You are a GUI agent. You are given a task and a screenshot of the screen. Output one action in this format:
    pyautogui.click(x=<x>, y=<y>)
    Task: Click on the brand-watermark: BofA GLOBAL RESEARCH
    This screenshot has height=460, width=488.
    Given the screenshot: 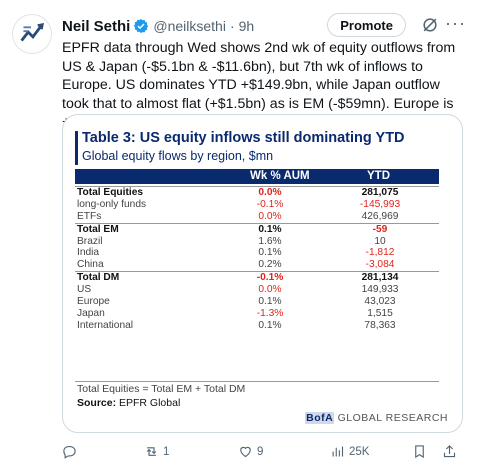 What is the action you would take?
    pyautogui.click(x=376, y=418)
    